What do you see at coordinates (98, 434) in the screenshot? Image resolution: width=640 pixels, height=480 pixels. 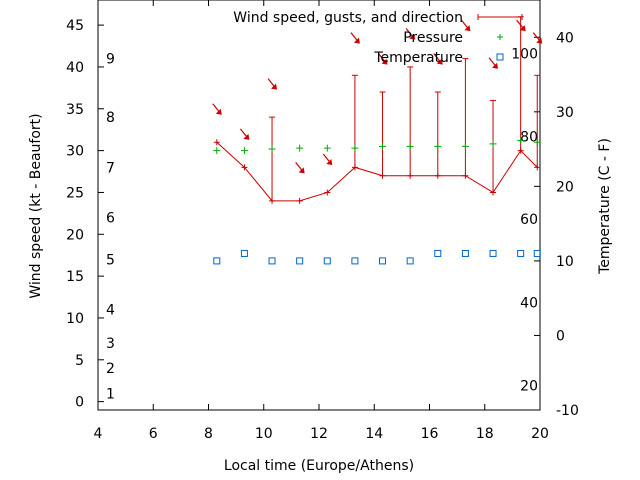 I see `x-tick-label: 4` at bounding box center [98, 434].